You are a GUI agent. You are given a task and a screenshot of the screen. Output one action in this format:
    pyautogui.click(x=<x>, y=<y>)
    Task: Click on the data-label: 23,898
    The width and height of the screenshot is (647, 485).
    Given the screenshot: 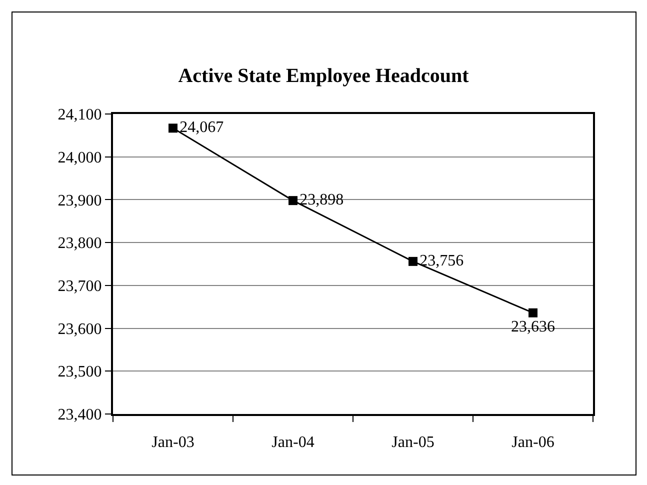 What is the action you would take?
    pyautogui.click(x=322, y=200)
    